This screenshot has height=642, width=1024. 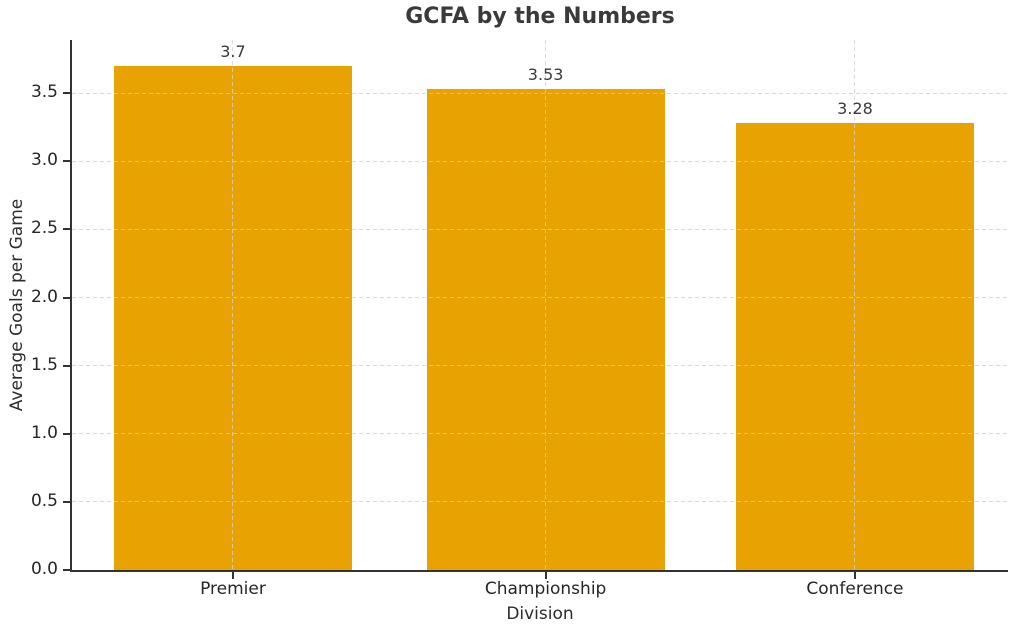 What do you see at coordinates (855, 589) in the screenshot?
I see `x-tick-label-conference: Conference` at bounding box center [855, 589].